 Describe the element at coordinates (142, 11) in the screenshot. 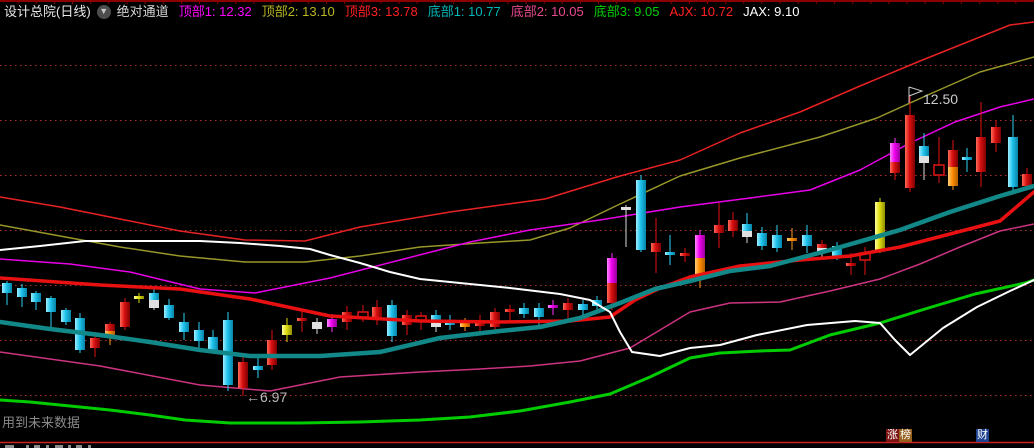

I see `indicator-name: 绝对通道` at that location.